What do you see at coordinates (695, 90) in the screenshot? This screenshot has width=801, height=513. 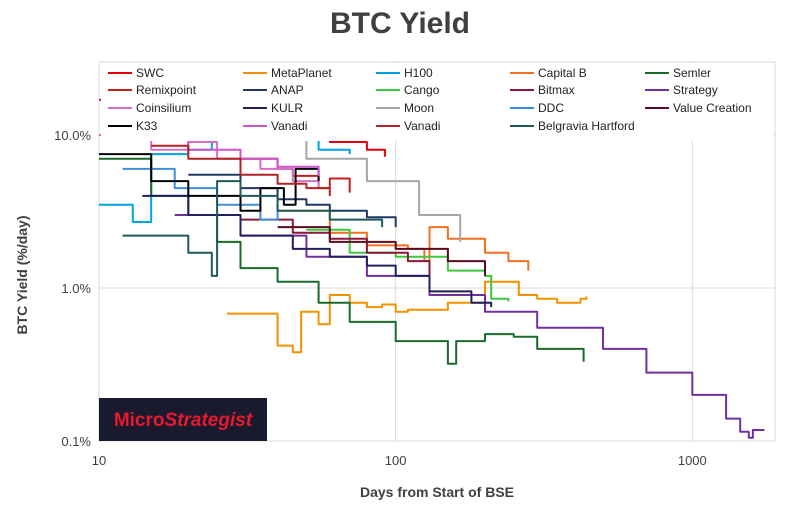 I see `legend-label: Strategy` at bounding box center [695, 90].